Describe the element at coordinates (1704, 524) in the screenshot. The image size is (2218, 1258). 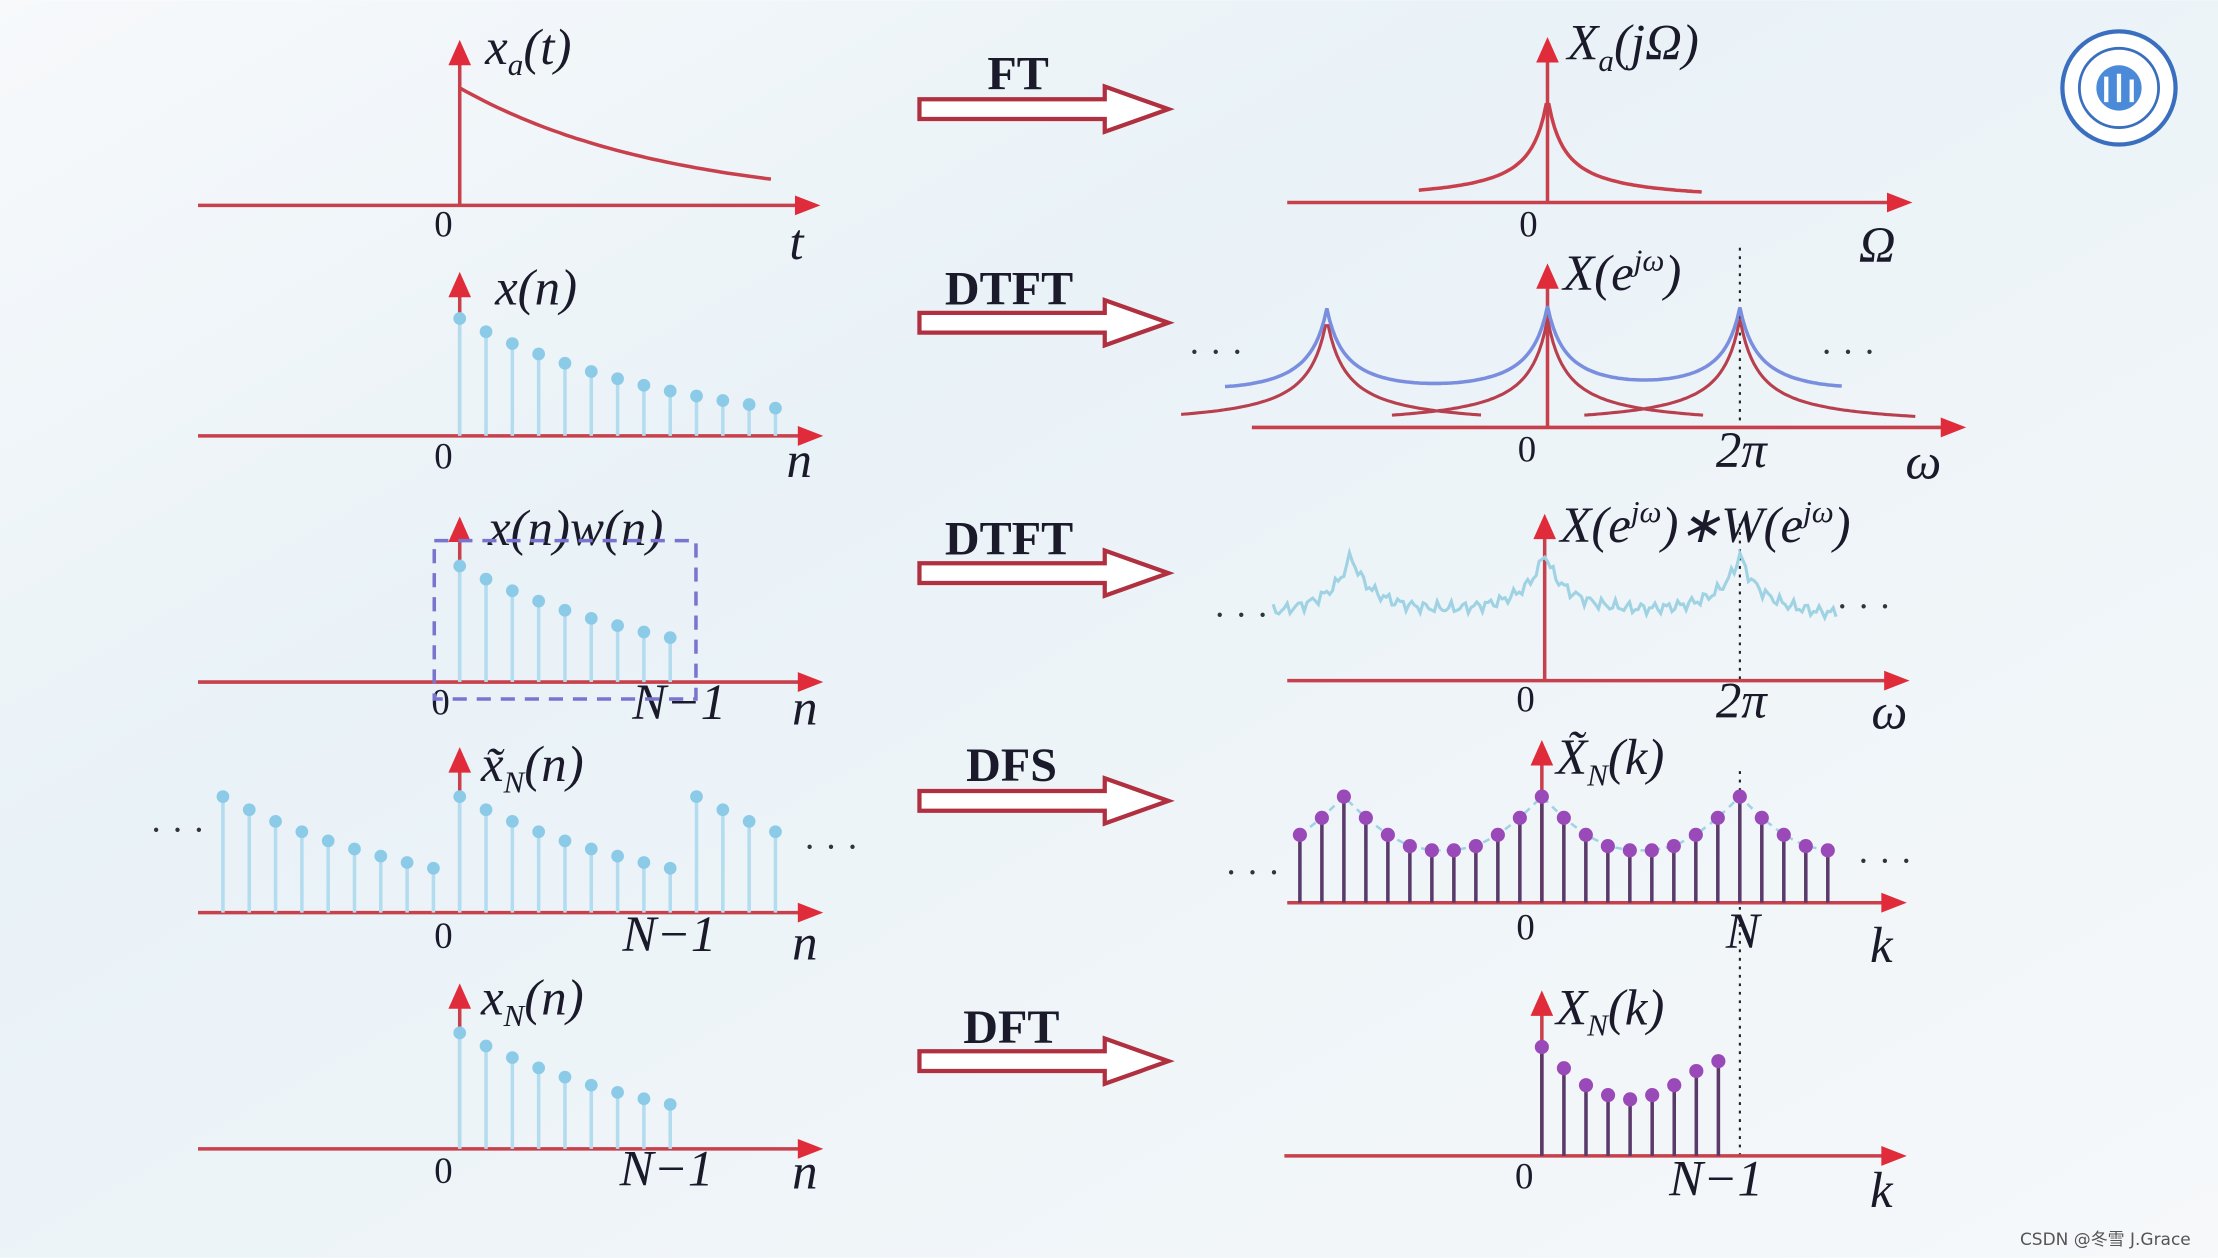
I see `signal-label: X(ejω)∗W(ejω)` at that location.